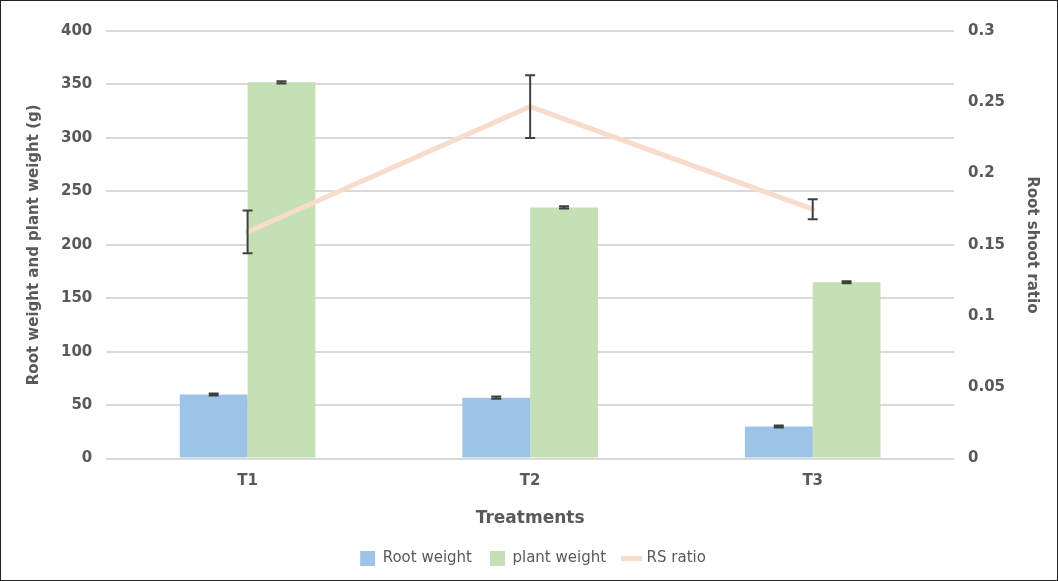  Describe the element at coordinates (87, 457) in the screenshot. I see `y-tick-label: 0` at that location.